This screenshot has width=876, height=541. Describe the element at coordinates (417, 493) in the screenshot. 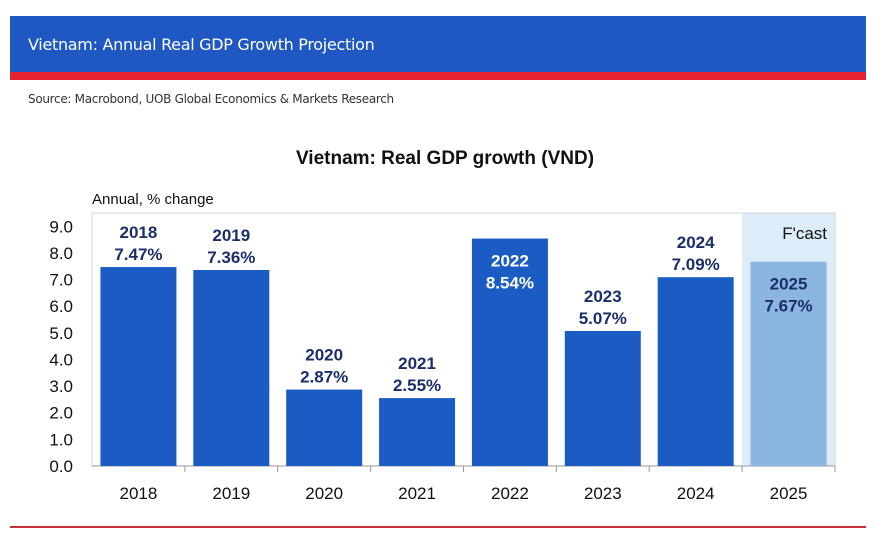

I see `x-tick-label: 2021` at that location.